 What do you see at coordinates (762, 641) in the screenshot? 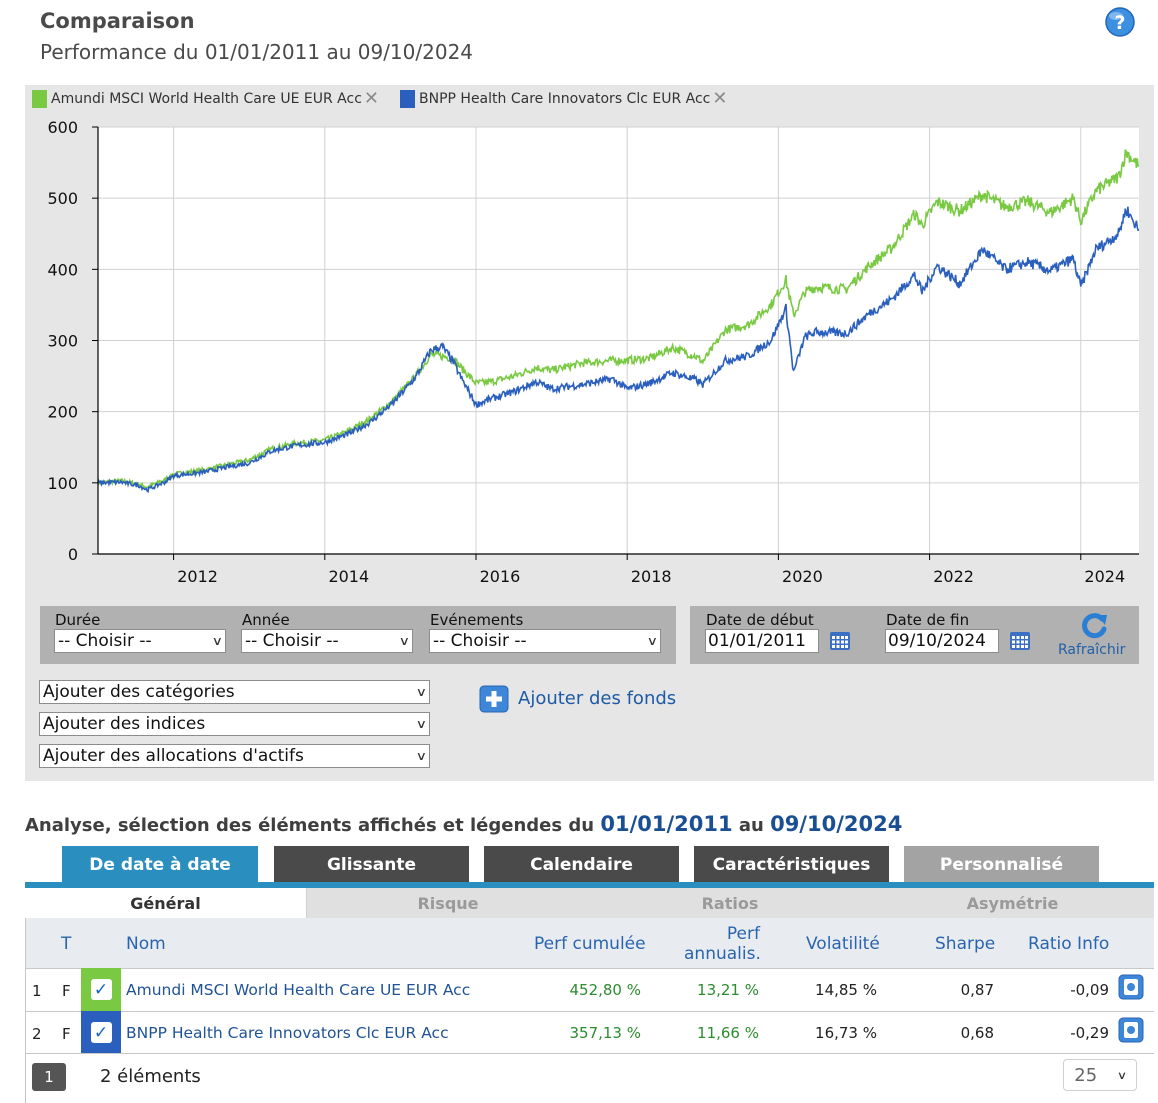
I see `date-debut-input: 01/01/2011` at bounding box center [762, 641].